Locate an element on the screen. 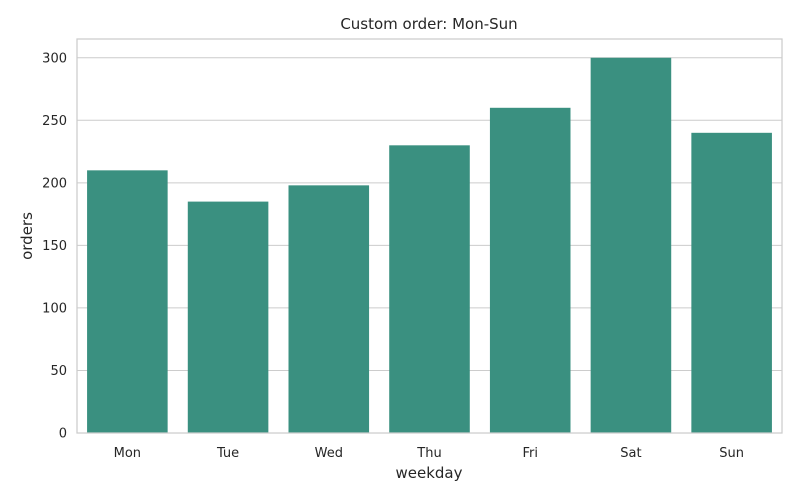  y-tick-label: 100 is located at coordinates (54, 308).